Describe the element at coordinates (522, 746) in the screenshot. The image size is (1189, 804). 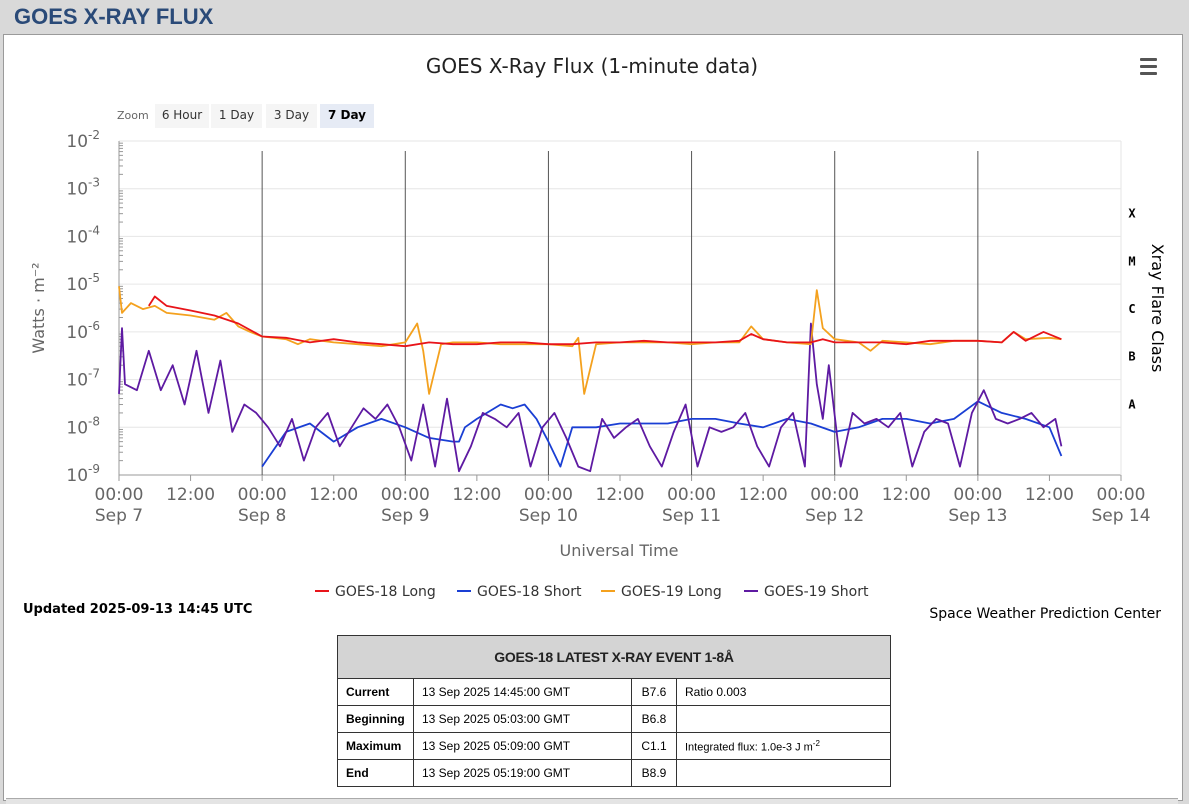
I see `row-time: 13 Sep 2025 05:09:00 GMT` at that location.